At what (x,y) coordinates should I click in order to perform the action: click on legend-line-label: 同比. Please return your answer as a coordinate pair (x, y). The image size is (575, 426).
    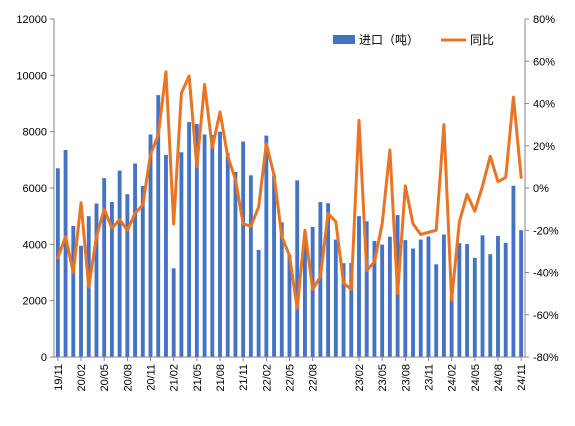
    Looking at the image, I should click on (482, 40).